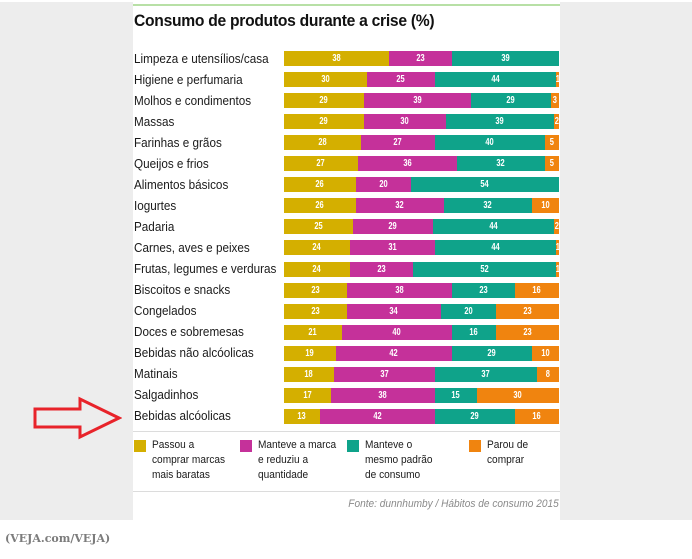 This screenshot has height=559, width=692. I want to click on category-label: Doces e sobremesas, so click(189, 332).